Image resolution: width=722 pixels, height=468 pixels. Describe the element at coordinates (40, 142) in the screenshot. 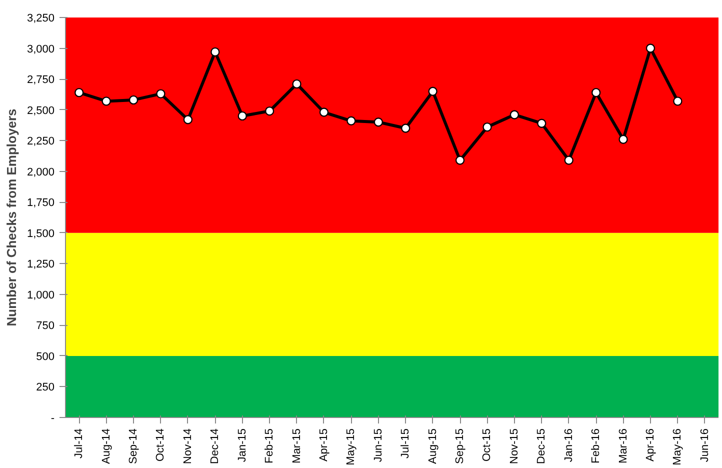

I see `y-tick-label: 2,250` at that location.